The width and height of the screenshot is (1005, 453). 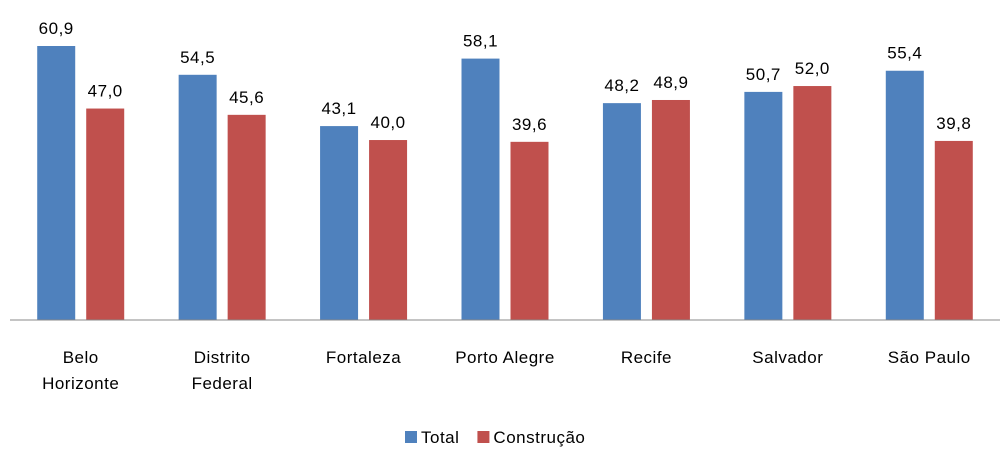 What do you see at coordinates (529, 124) in the screenshot?
I see `value-label: 39,6` at bounding box center [529, 124].